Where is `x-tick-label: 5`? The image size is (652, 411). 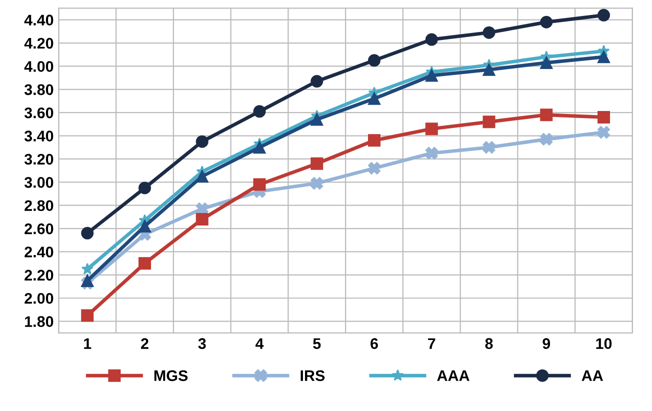
x-tick-label: 5 is located at coordinates (317, 343).